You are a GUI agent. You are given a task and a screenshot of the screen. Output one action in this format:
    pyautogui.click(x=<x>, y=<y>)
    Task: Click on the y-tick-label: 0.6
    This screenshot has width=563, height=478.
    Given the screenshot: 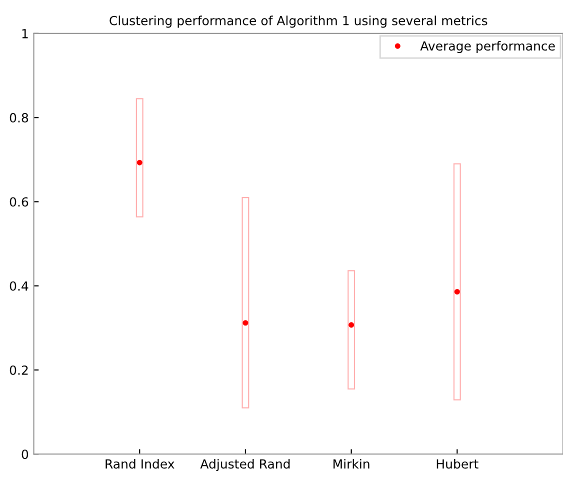 What is the action you would take?
    pyautogui.click(x=19, y=202)
    